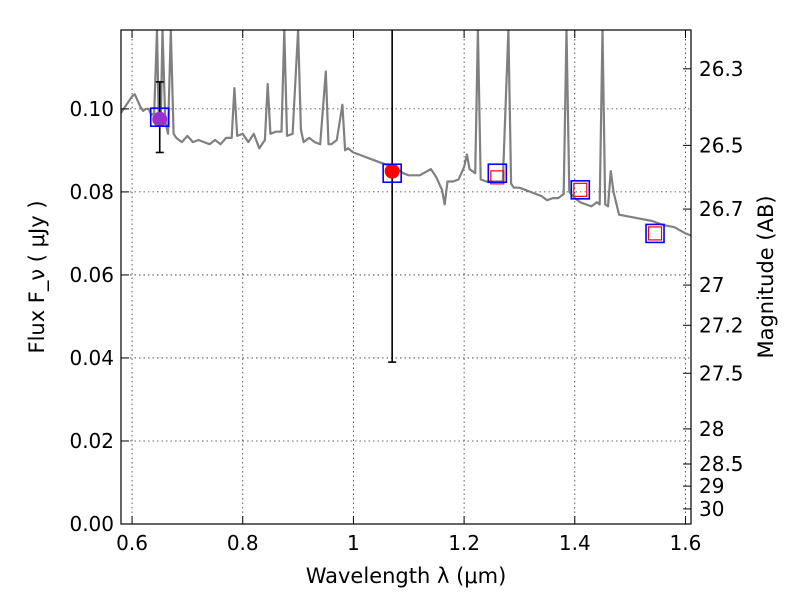  I want to click on y-tick-label: 0.00, so click(91, 524).